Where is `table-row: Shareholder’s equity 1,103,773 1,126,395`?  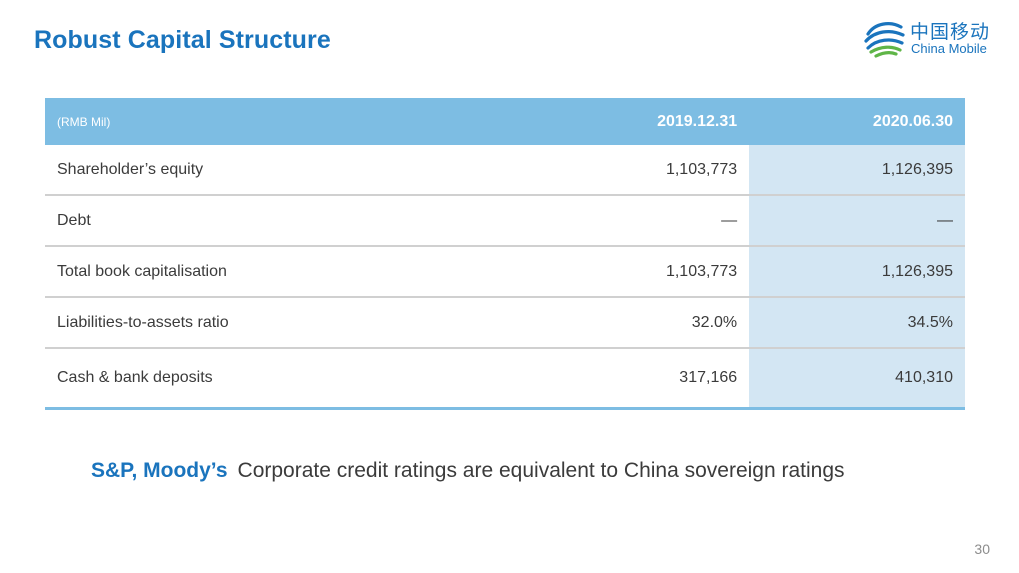 table-row: Shareholder’s equity 1,103,773 1,126,395 is located at coordinates (505, 170).